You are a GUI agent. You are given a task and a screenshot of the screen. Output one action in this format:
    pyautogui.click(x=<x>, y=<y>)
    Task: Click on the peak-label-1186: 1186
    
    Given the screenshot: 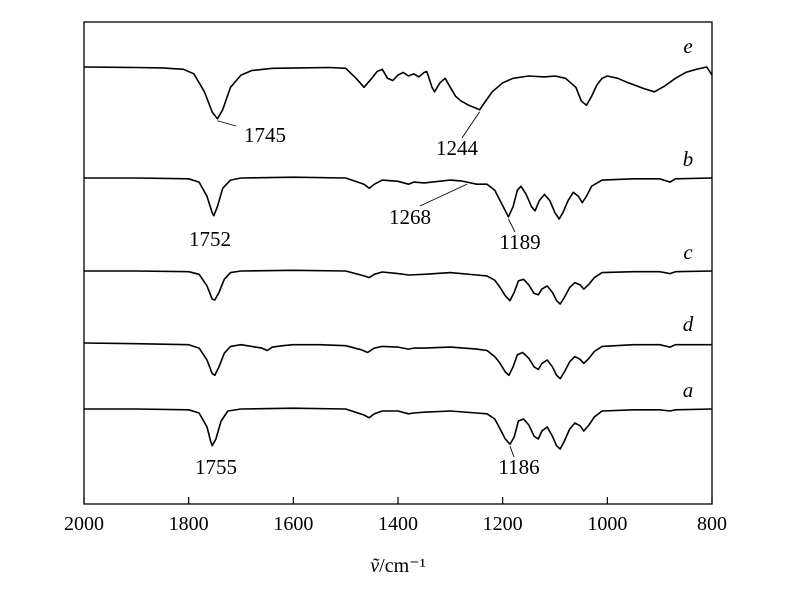 What is the action you would take?
    pyautogui.click(x=518, y=467)
    